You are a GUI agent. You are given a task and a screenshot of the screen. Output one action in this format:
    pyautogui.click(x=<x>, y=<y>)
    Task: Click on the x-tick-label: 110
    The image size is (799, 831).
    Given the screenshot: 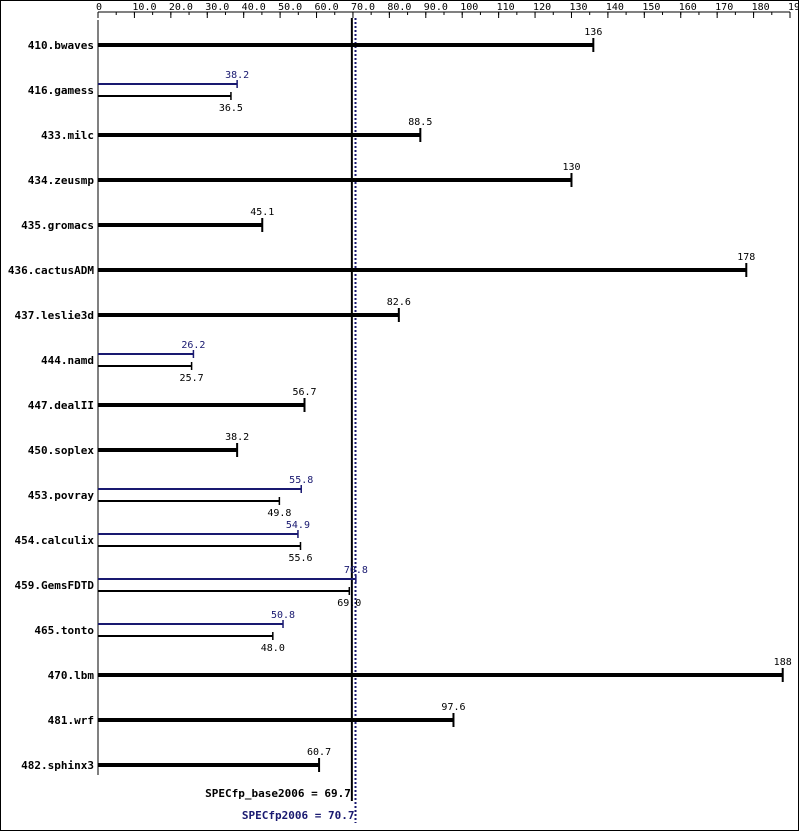 What is the action you would take?
    pyautogui.click(x=506, y=7)
    